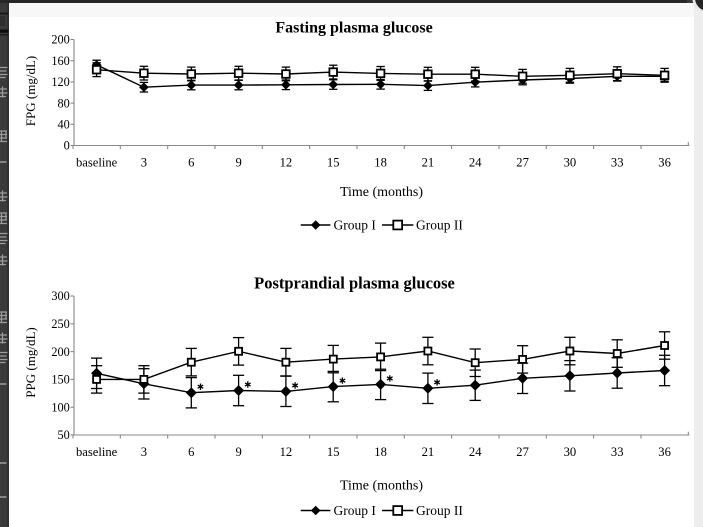 This screenshot has height=527, width=703. What do you see at coordinates (60, 380) in the screenshot?
I see `svg-text: 150` at bounding box center [60, 380].